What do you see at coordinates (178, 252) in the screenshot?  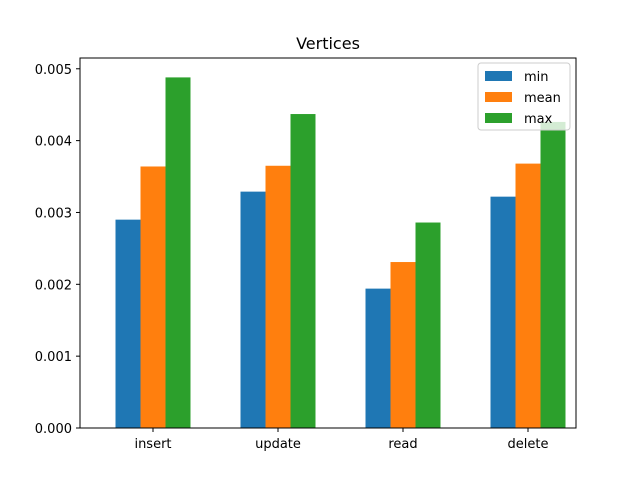 I see `bar-insert-max` at bounding box center [178, 252].